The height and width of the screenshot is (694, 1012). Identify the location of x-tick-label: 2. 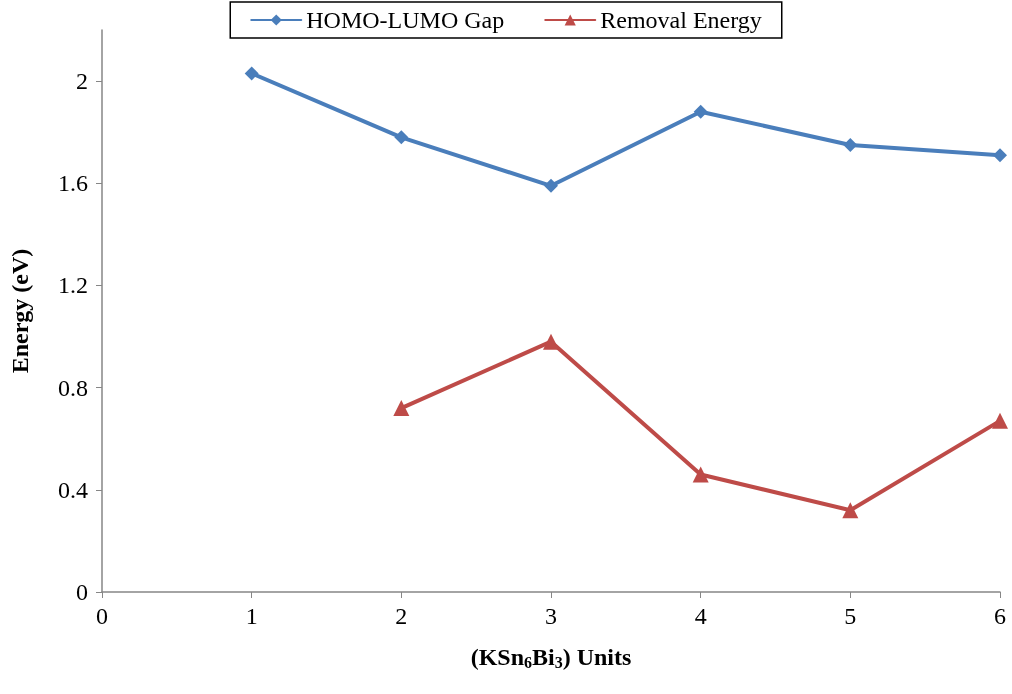
(401, 616).